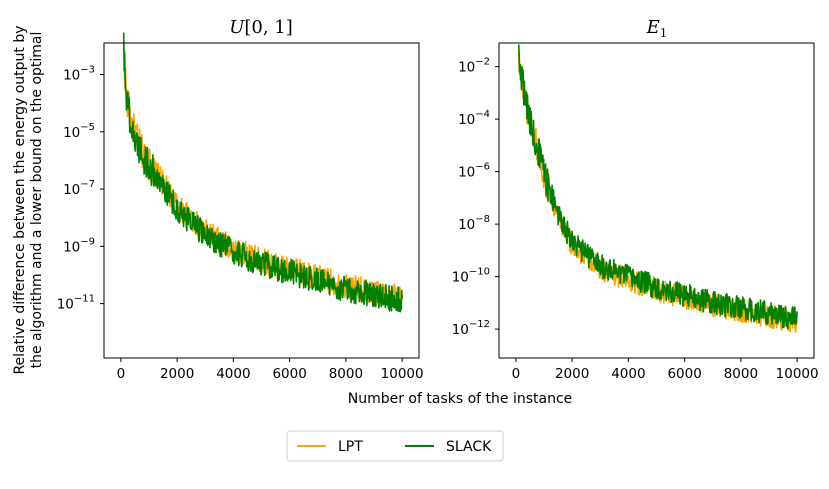 This screenshot has width=829, height=489. What do you see at coordinates (270, 370) in the screenshot?
I see `xticks-uniform: 0 2000 4000 6000 8000 10000` at bounding box center [270, 370].